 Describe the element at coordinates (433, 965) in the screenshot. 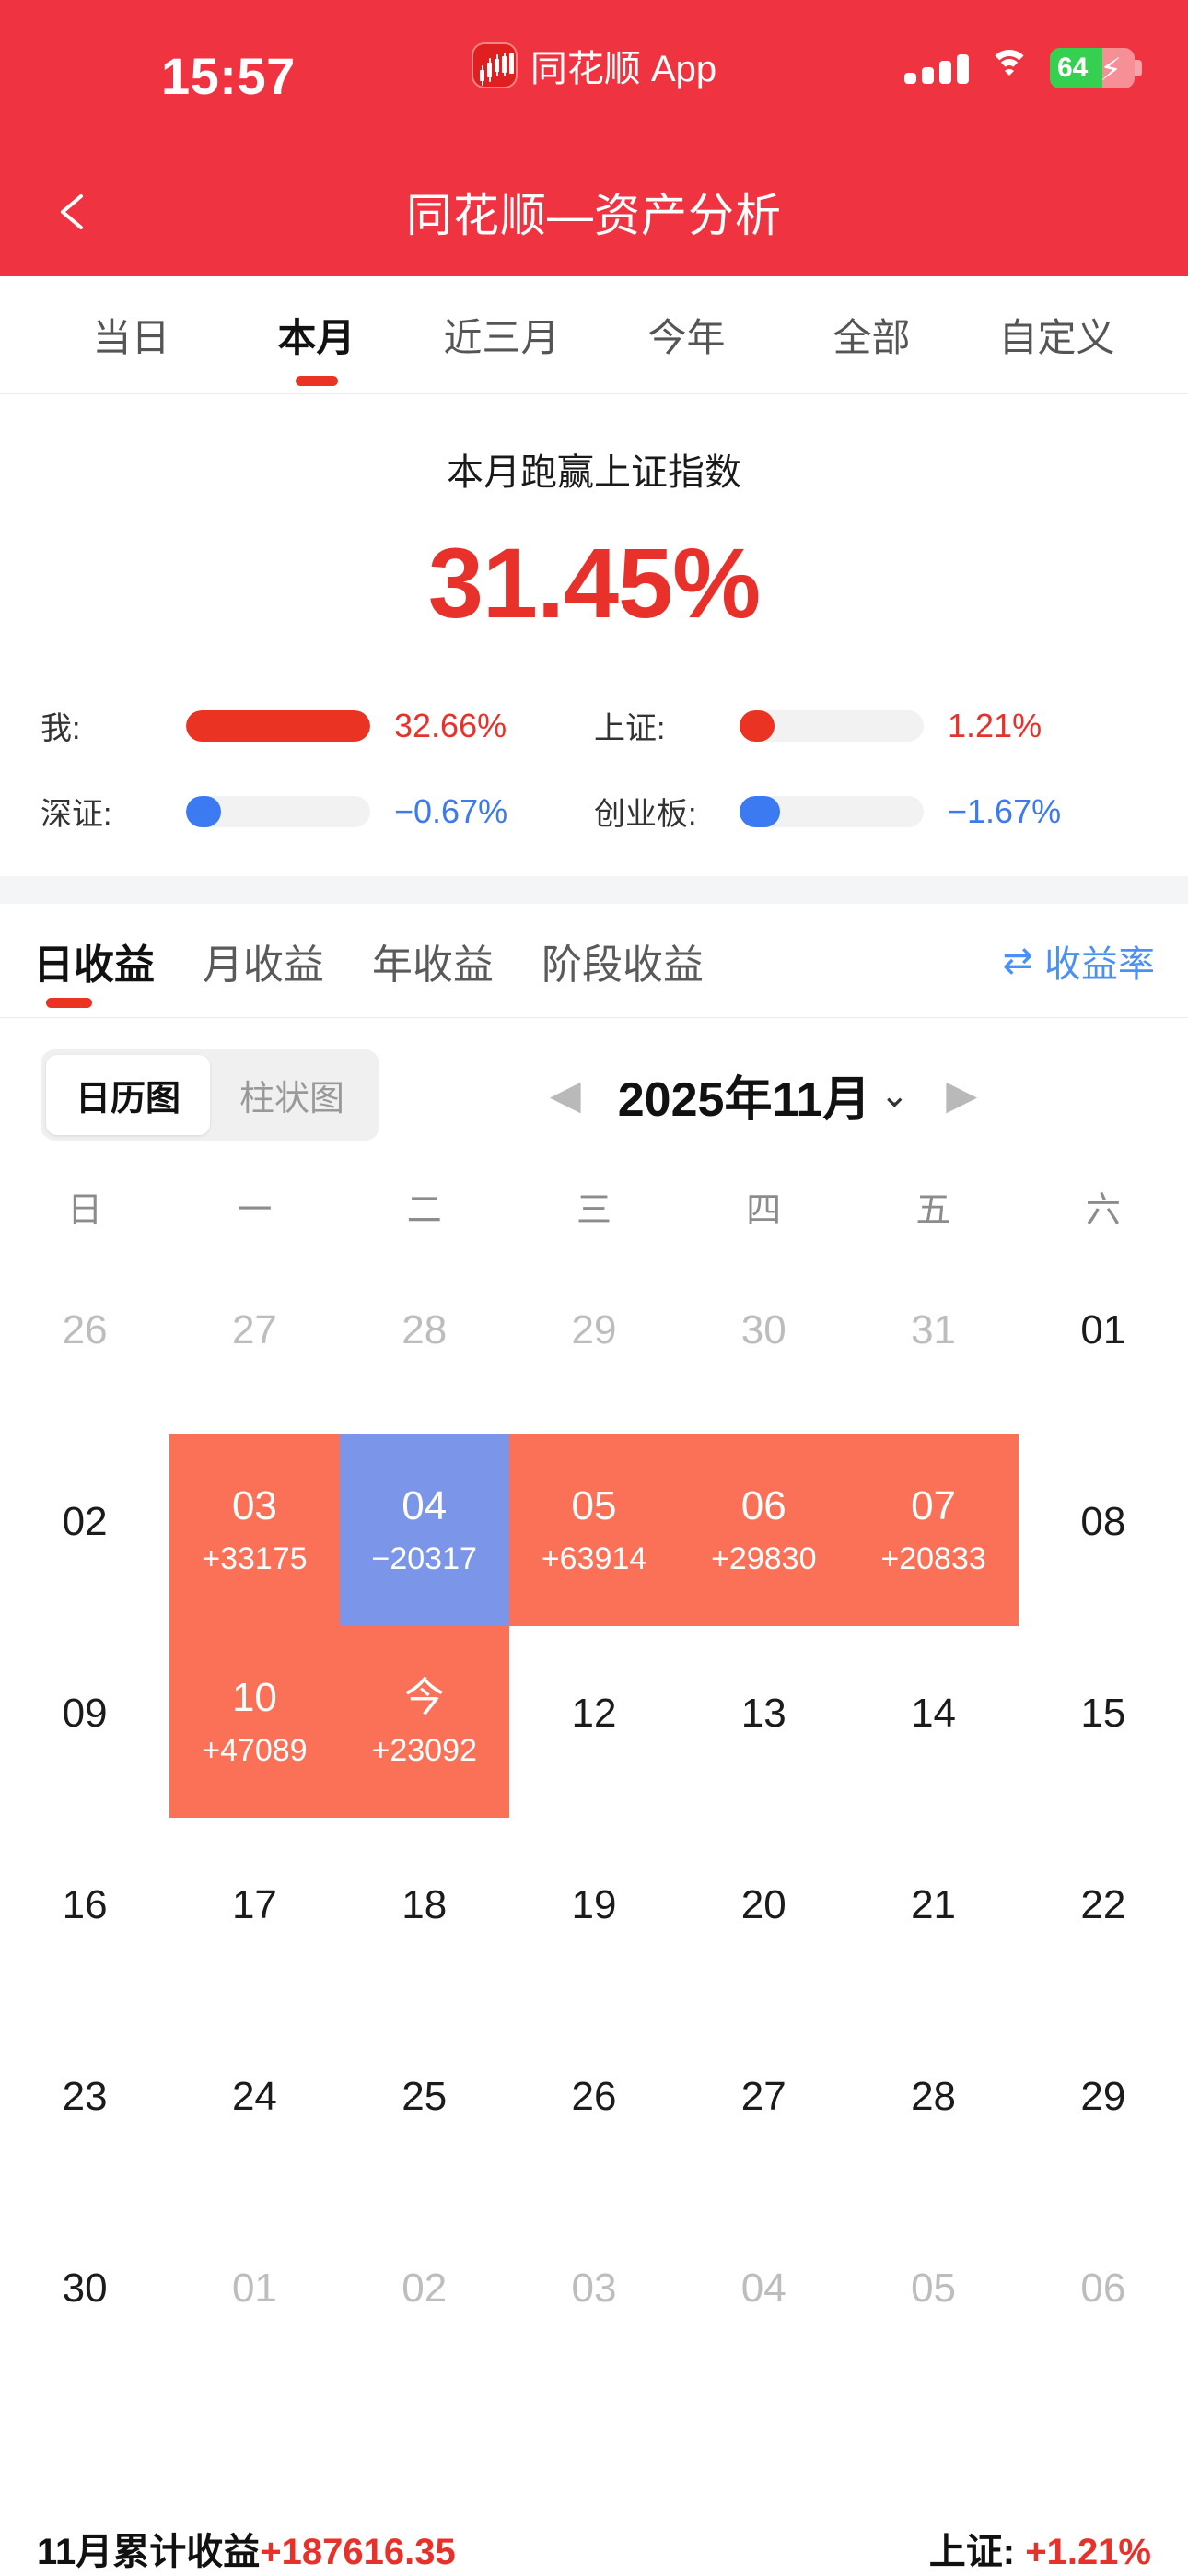

I see `tab-yearly-income: 年收益` at that location.